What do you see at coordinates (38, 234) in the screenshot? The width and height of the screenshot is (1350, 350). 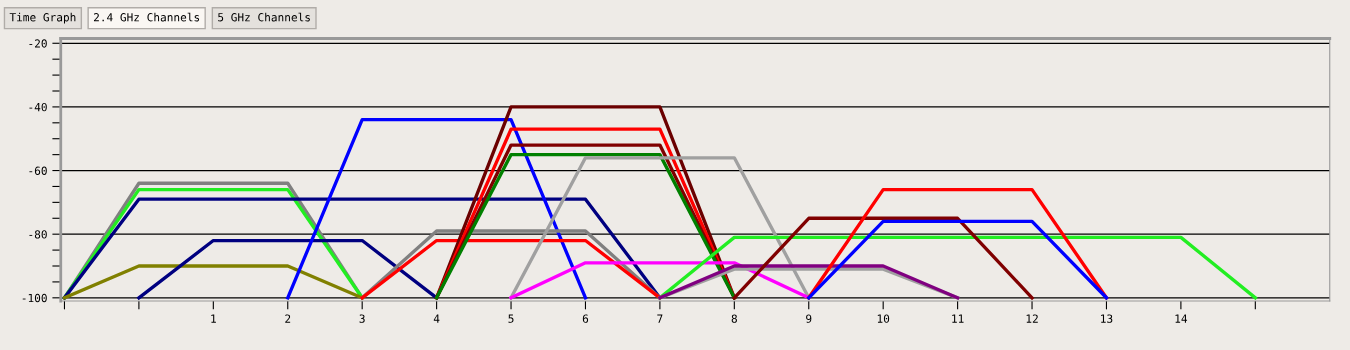 I see `y-tick-label: -80` at bounding box center [38, 234].